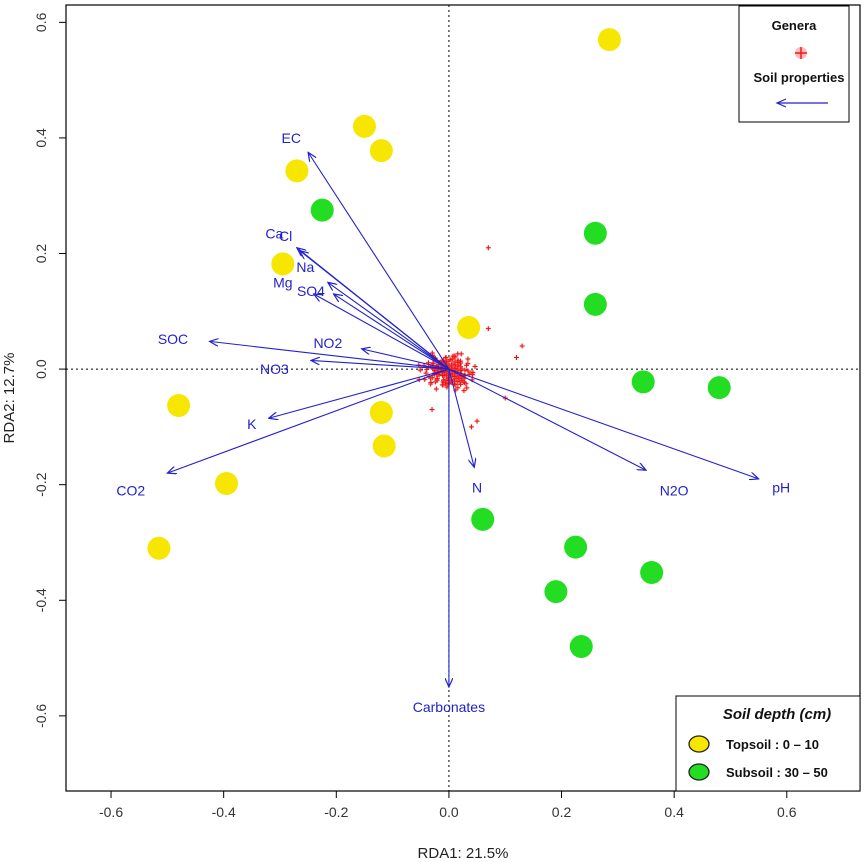  I want to click on vector-label-cl: Cl, so click(285, 236).